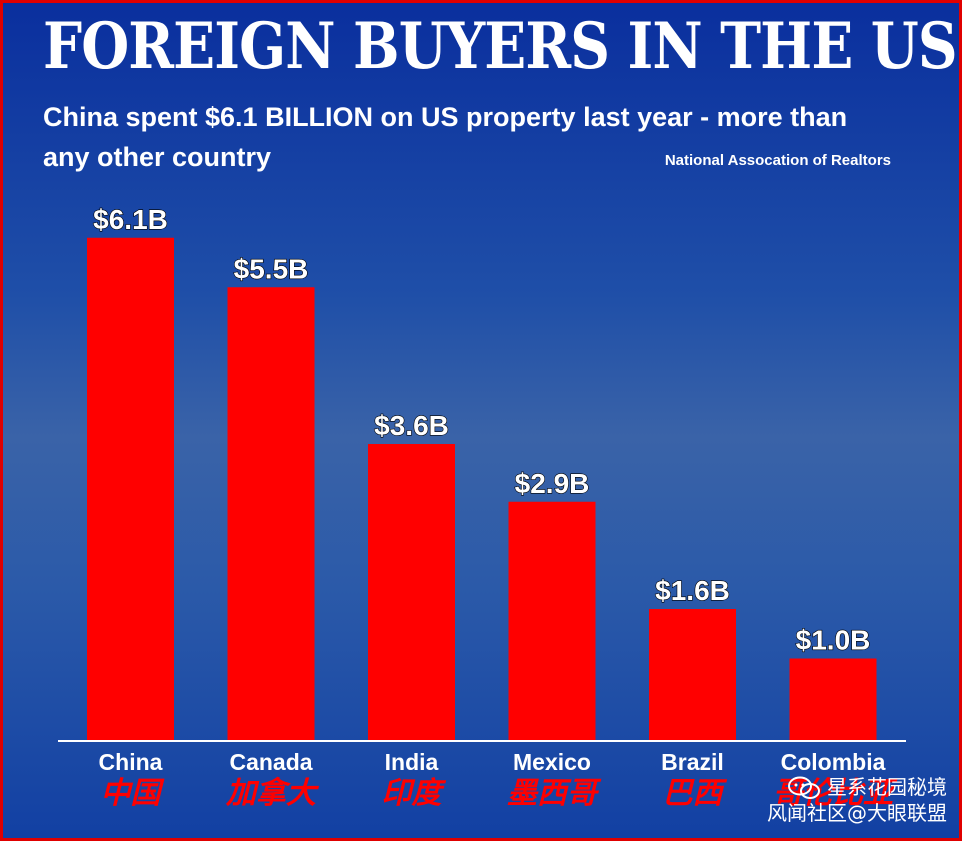 The image size is (962, 841). I want to click on x-tick-label-chinese: 中国, so click(133, 793).